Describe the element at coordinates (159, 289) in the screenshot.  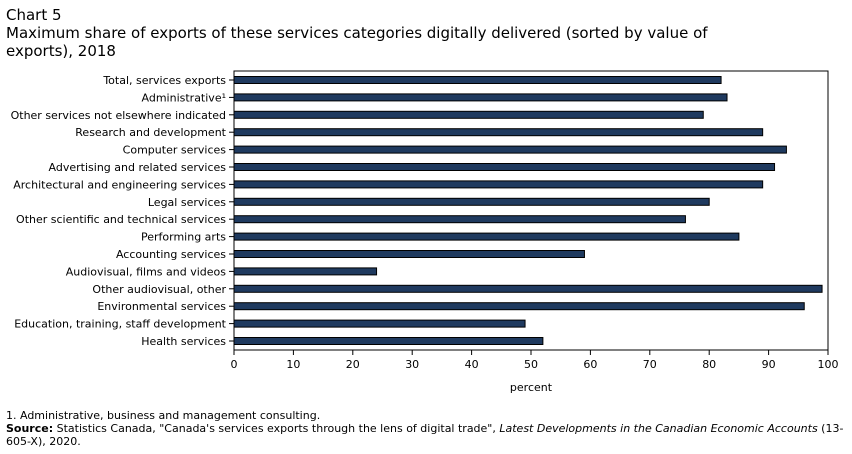
I see `category-label: Other audiovisual, other` at that location.